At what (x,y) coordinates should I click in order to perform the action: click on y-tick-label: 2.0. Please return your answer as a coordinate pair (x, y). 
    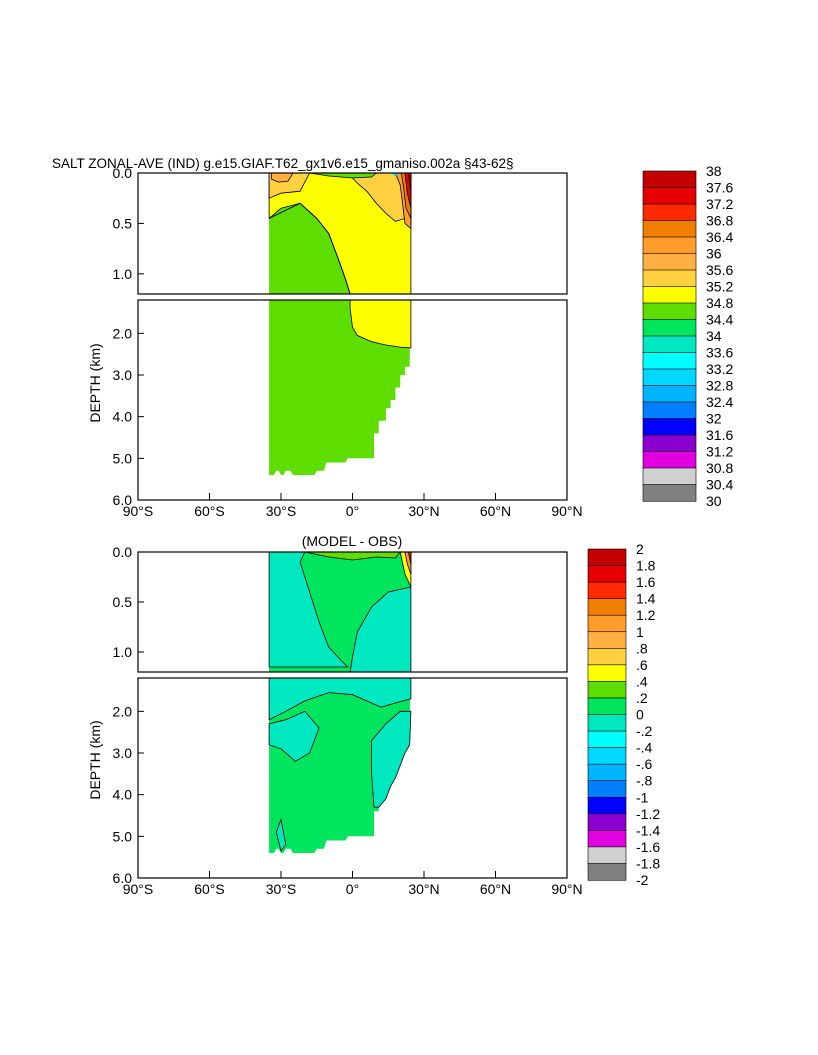
    Looking at the image, I should click on (123, 333).